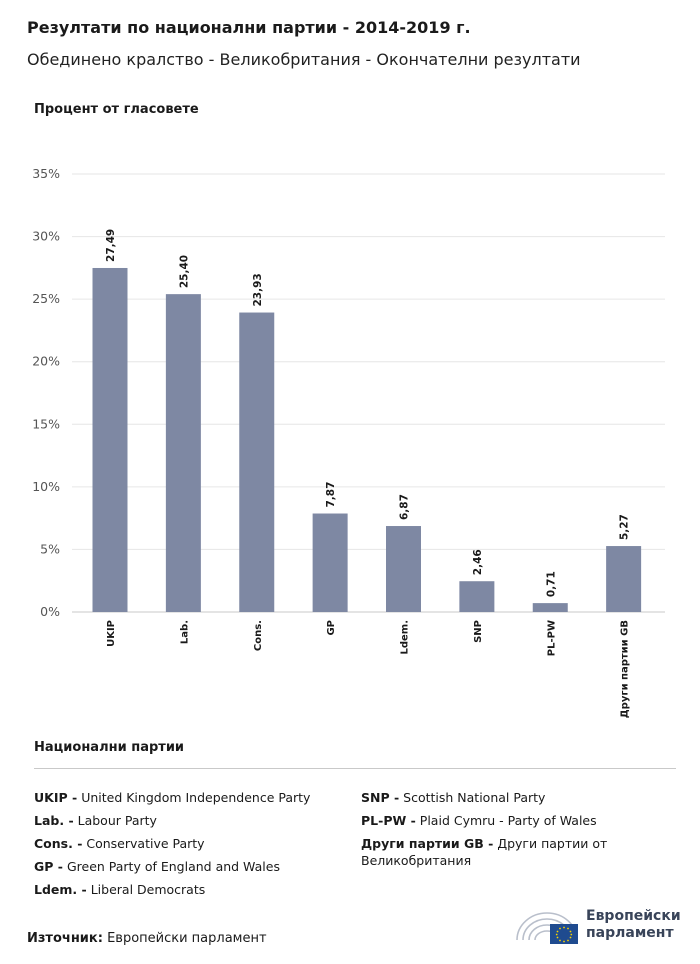 The height and width of the screenshot is (964, 700). Describe the element at coordinates (405, 637) in the screenshot. I see `x-tick-label: Ldem.` at that location.